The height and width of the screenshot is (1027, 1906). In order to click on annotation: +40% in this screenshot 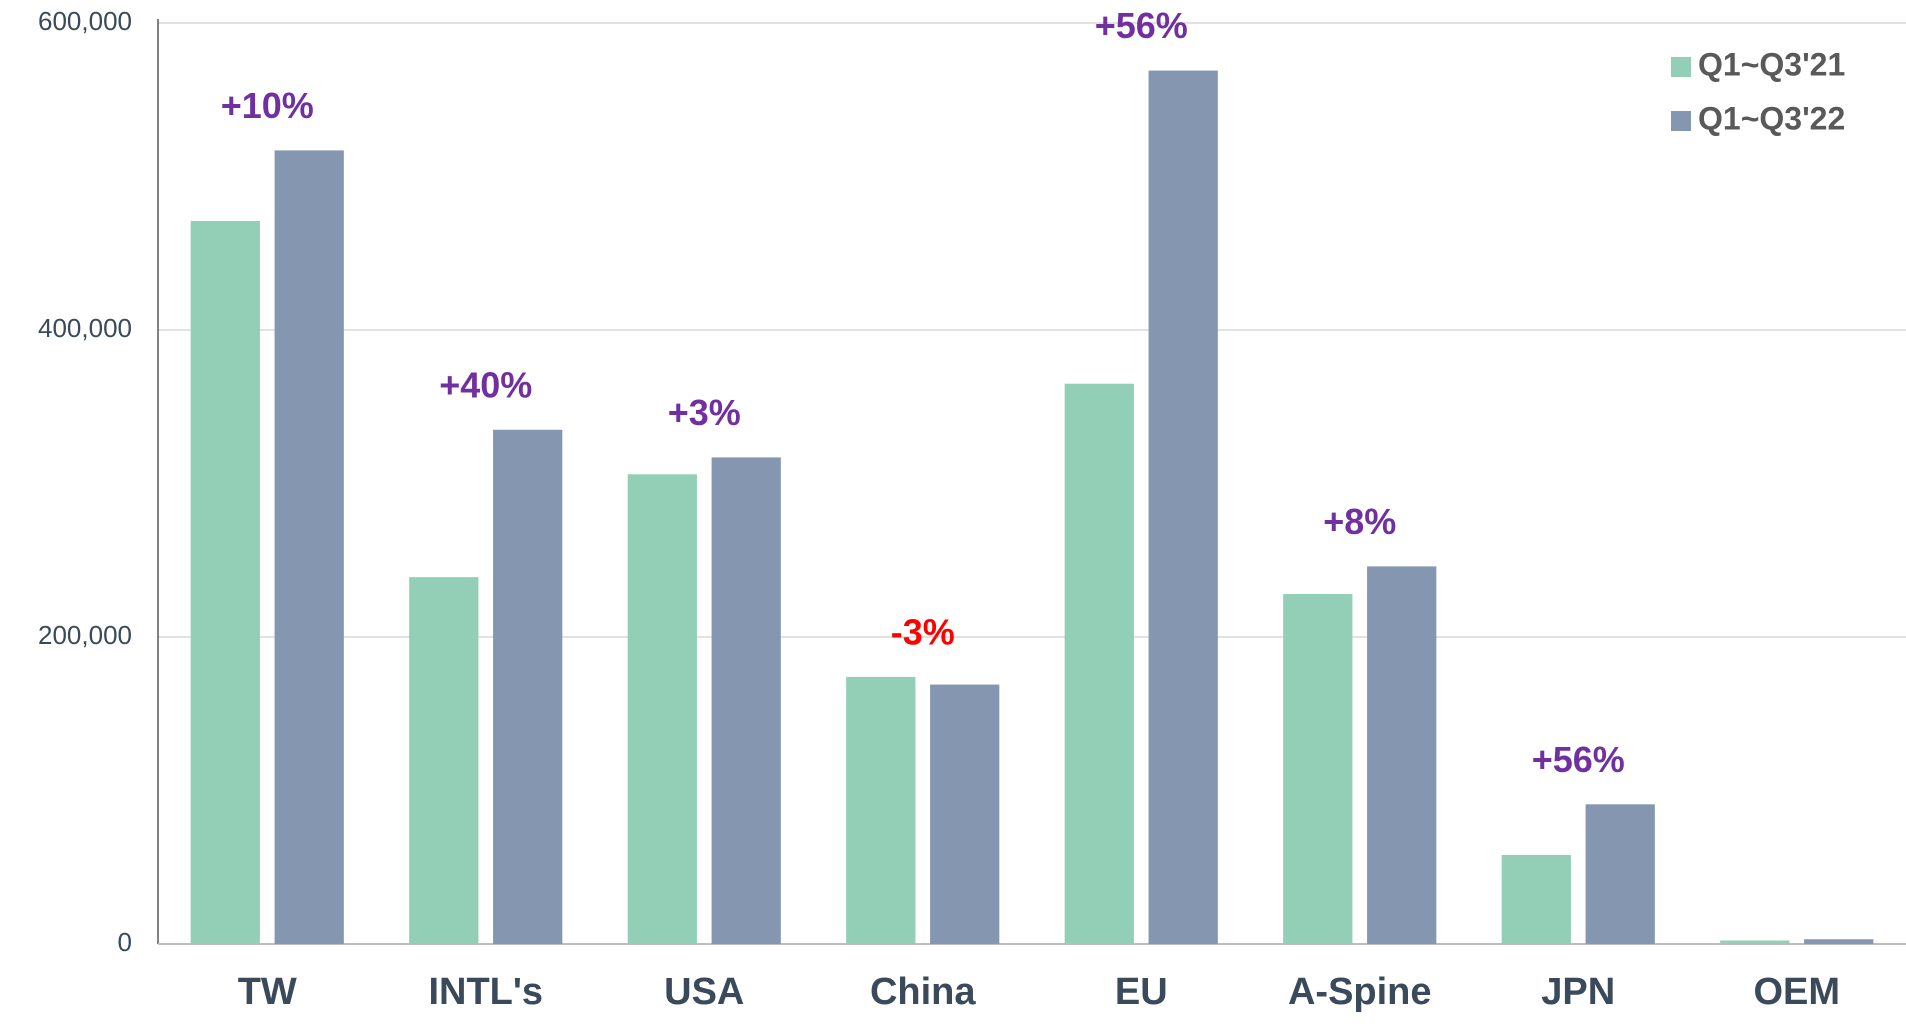, I will do `click(485, 384)`.